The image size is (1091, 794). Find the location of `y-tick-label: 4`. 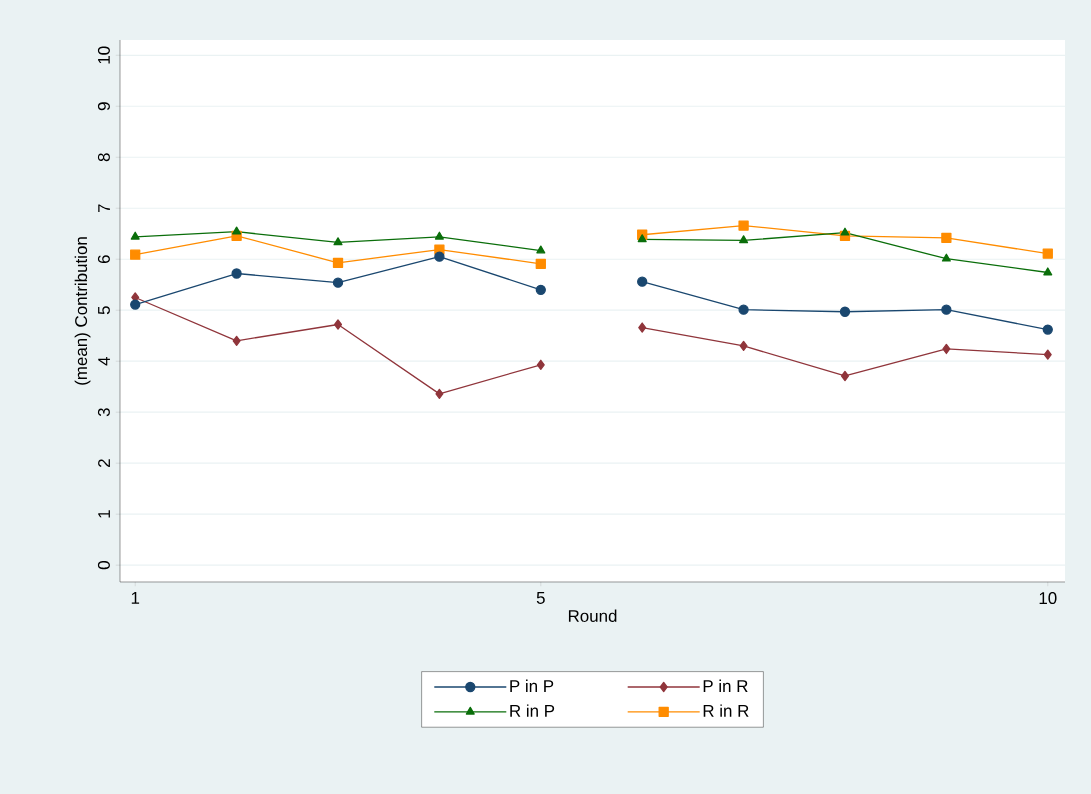

y-tick-label: 4 is located at coordinates (104, 361).